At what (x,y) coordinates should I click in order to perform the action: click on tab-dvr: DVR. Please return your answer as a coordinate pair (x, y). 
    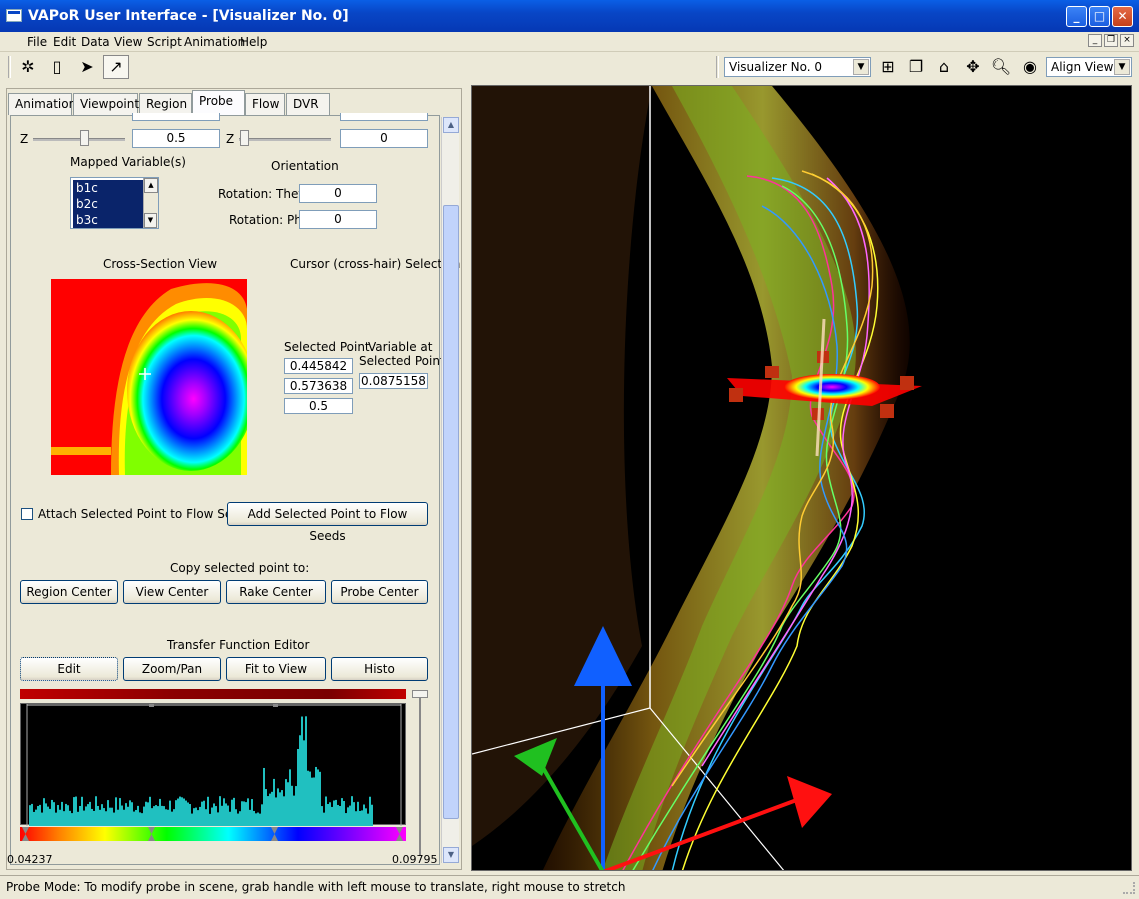
    Looking at the image, I should click on (308, 104).